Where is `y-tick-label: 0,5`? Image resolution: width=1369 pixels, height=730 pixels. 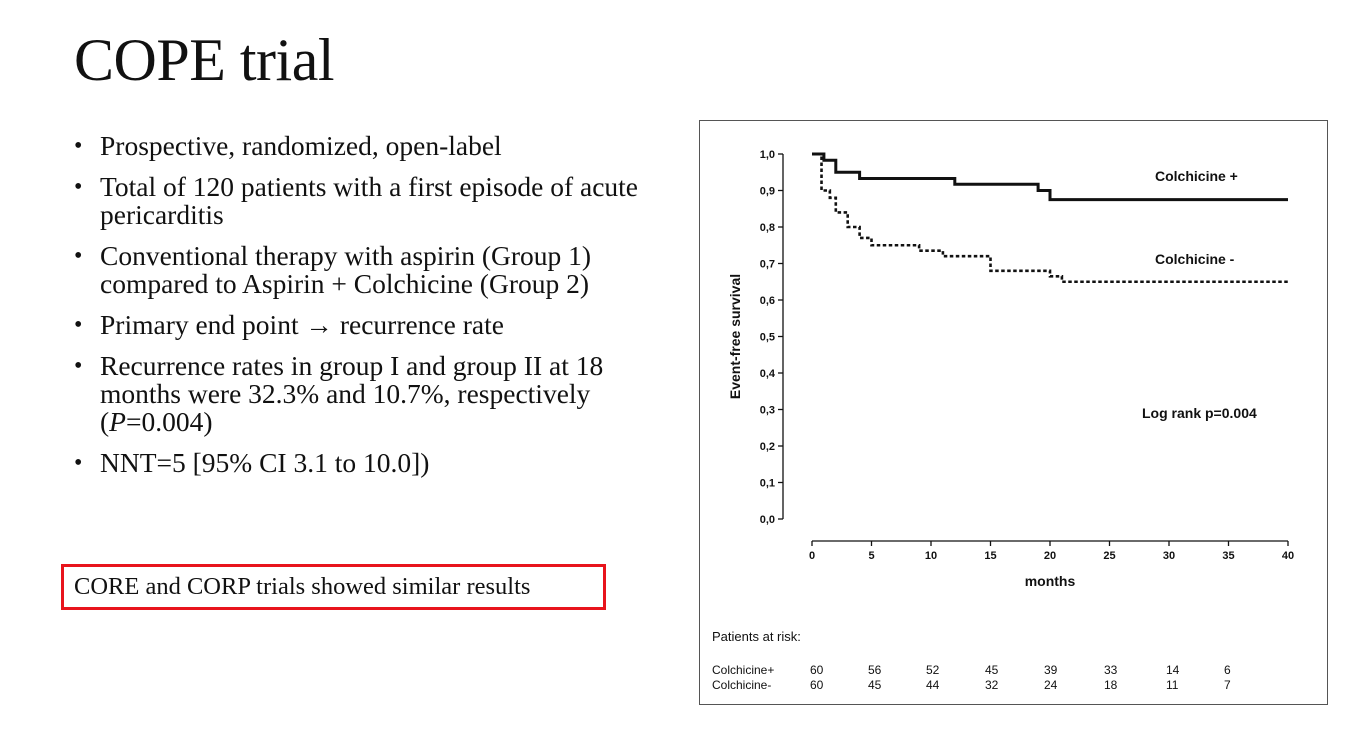 y-tick-label: 0,5 is located at coordinates (767, 338).